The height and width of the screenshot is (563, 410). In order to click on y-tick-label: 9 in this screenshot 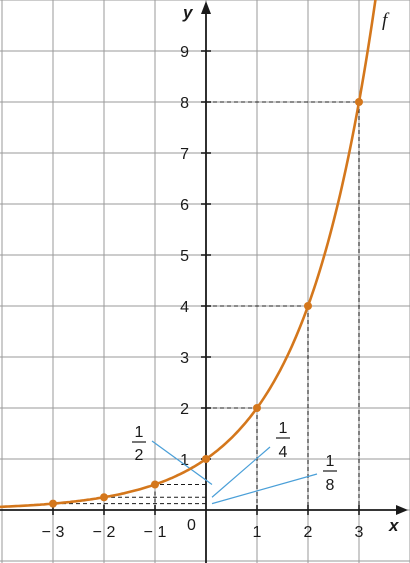, I will do `click(184, 52)`.